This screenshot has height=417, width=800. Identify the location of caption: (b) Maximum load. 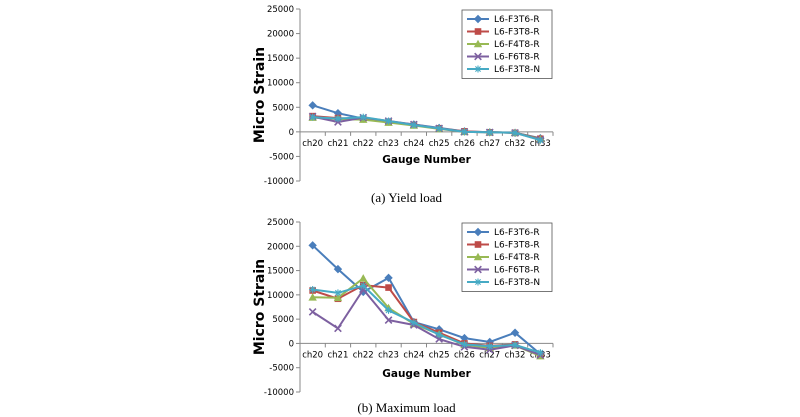
(406, 407).